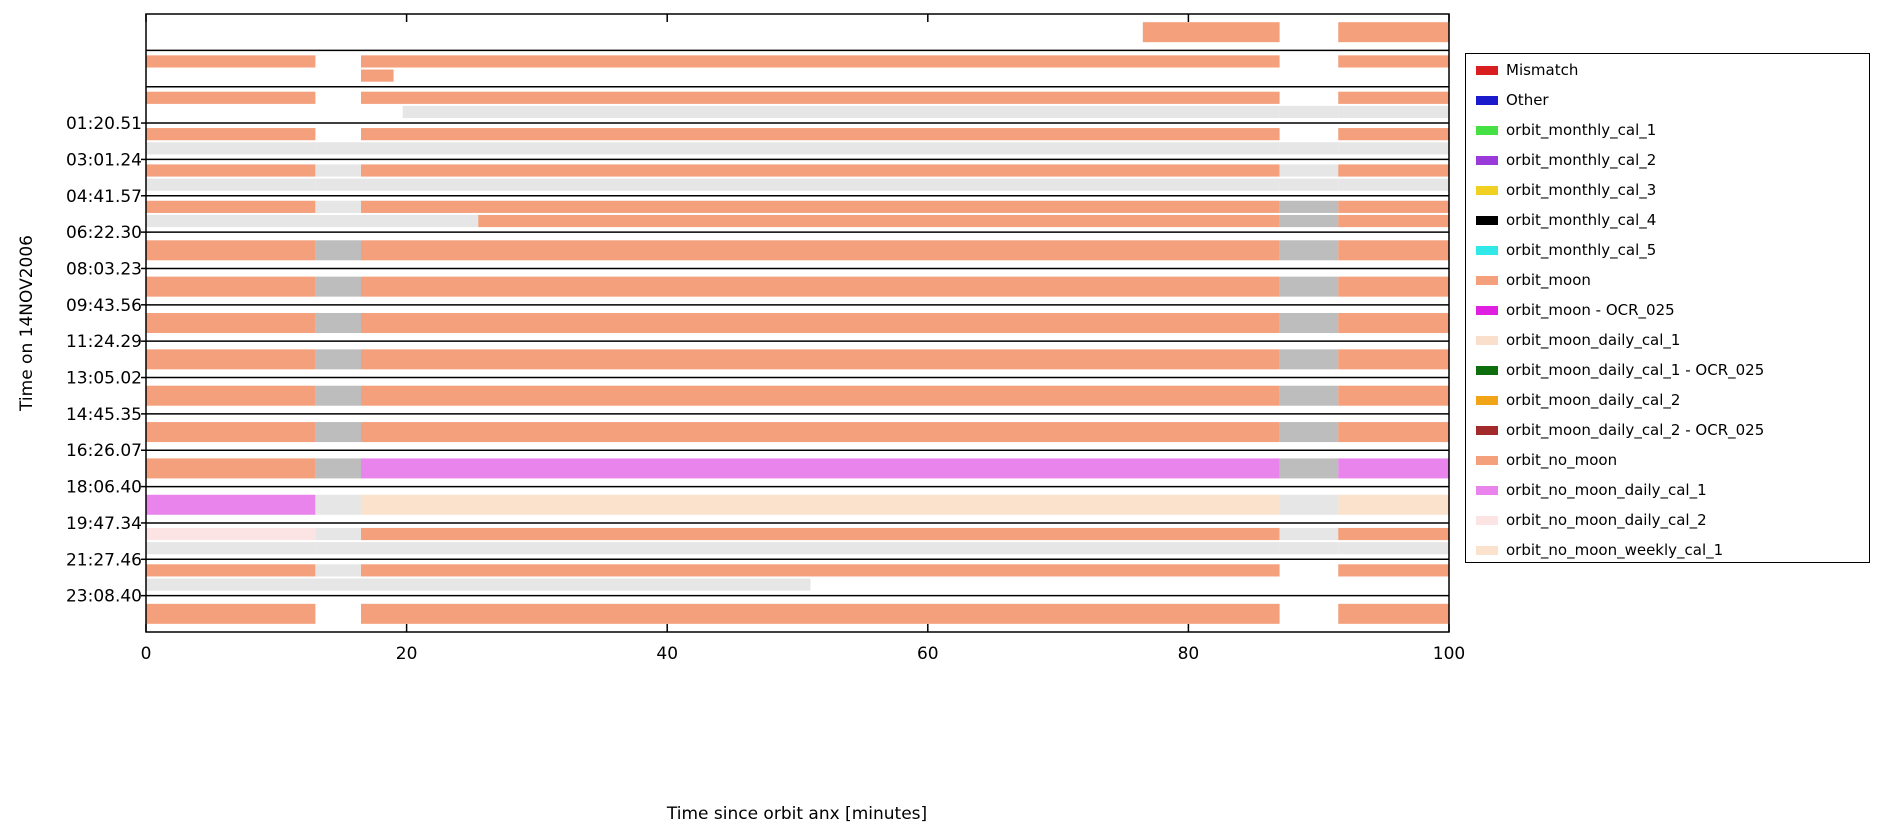  What do you see at coordinates (27, 323) in the screenshot?
I see `y-axis-label: Time on 14NOV2006` at bounding box center [27, 323].